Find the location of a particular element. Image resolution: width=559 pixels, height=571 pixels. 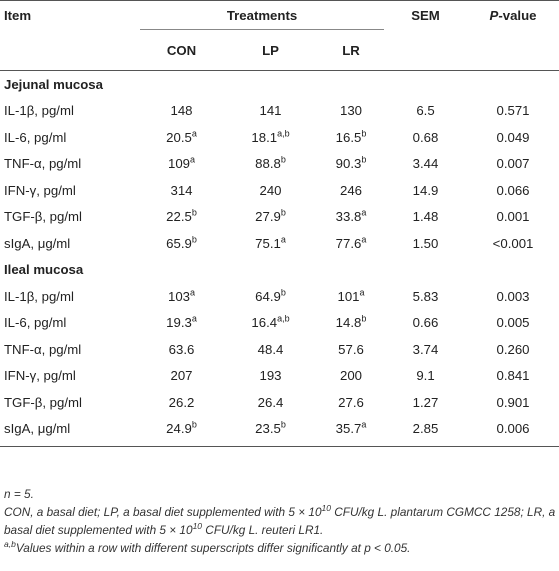

cell-sem-value: 1.50 is located at coordinates (425, 243).